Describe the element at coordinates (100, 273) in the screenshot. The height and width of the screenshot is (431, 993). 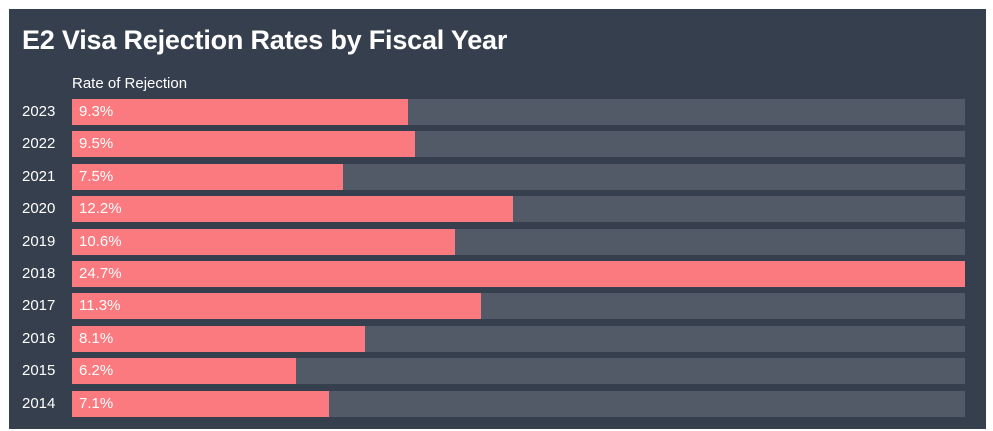
I see `bar-value-label: 24.7%` at that location.